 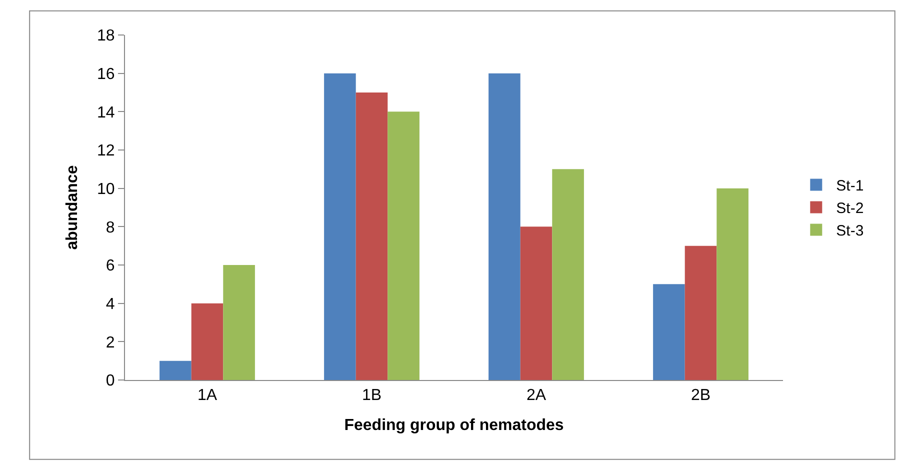 What do you see at coordinates (106, 113) in the screenshot?
I see `y-tick-label: 14` at bounding box center [106, 113].